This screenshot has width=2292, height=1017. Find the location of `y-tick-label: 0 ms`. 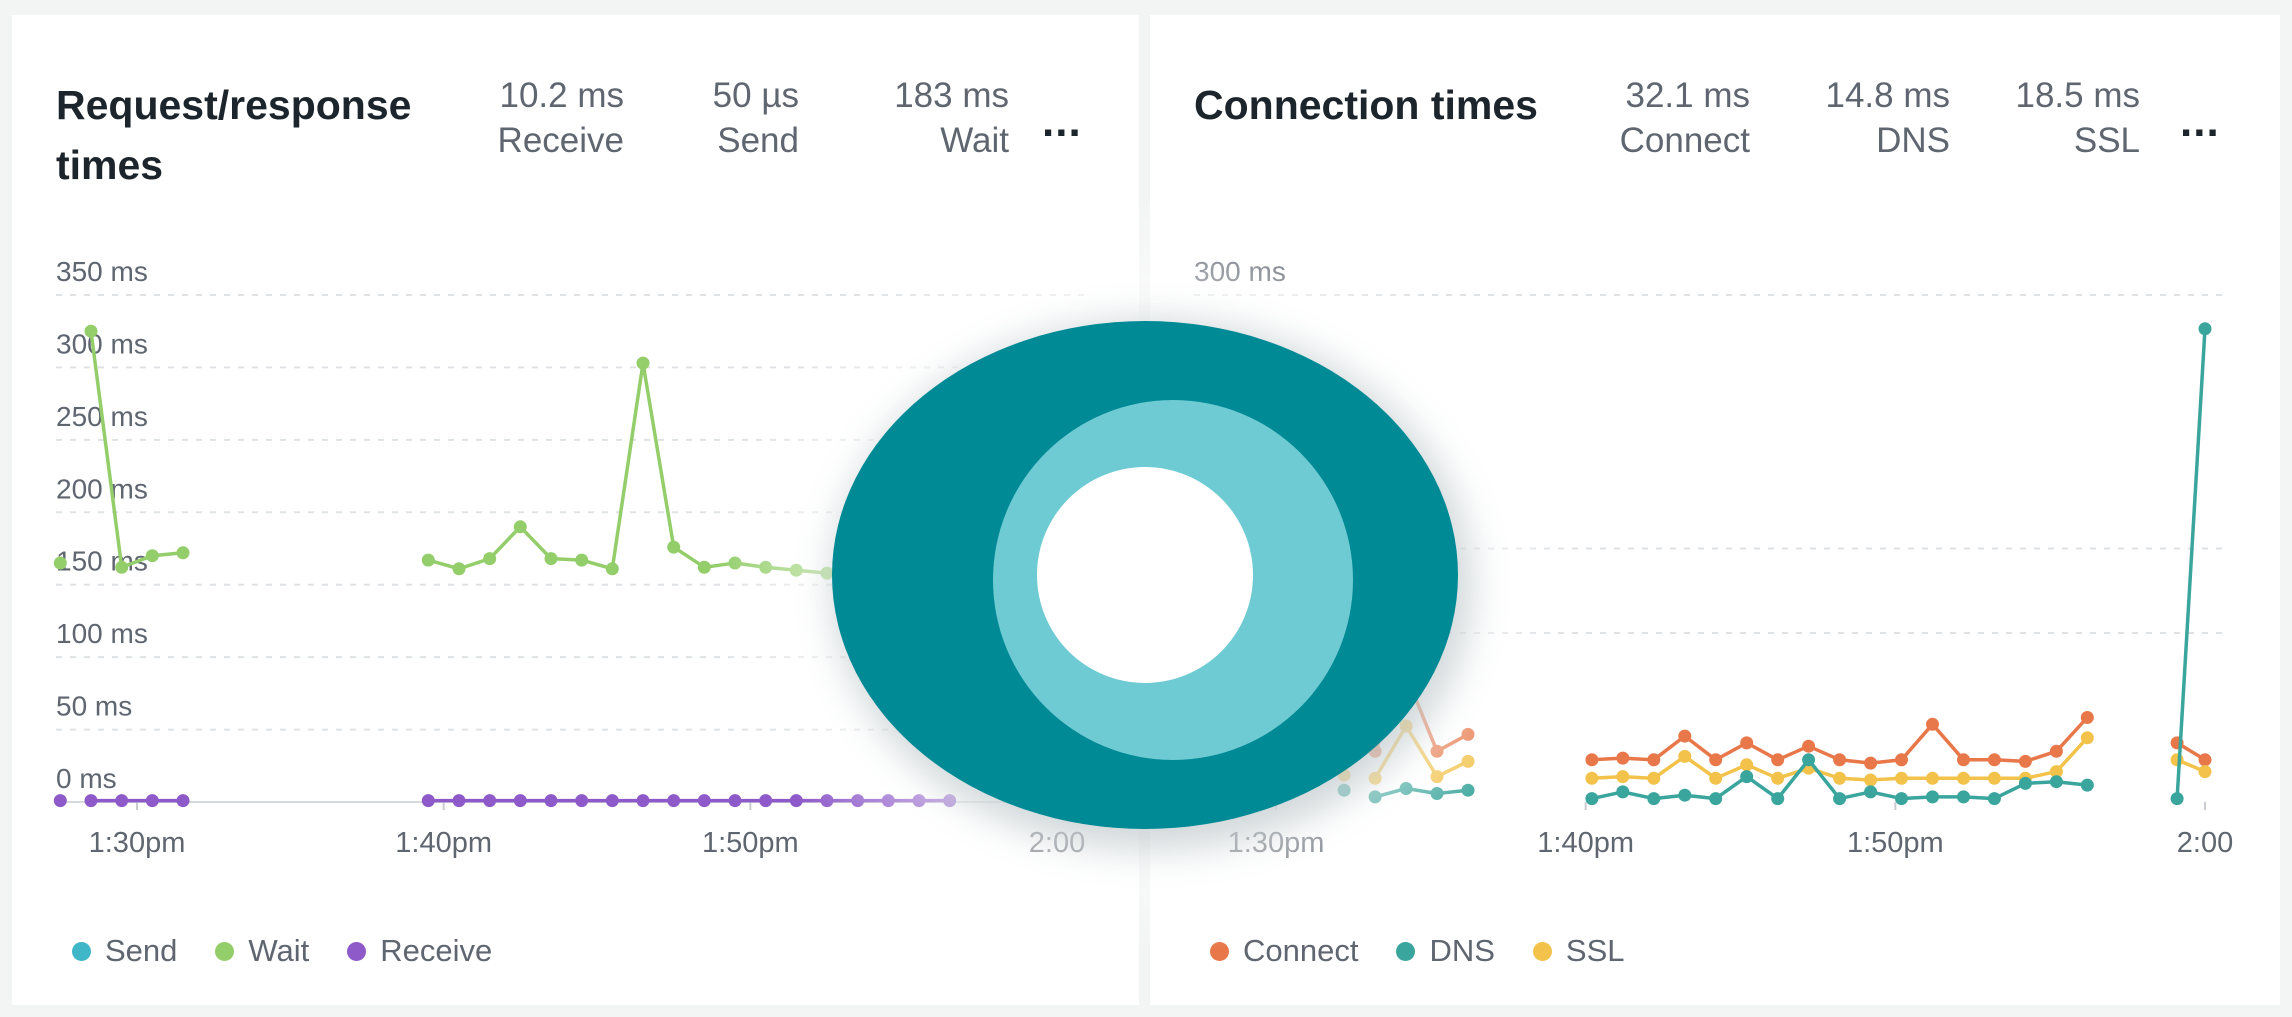

y-tick-label: 0 ms is located at coordinates (86, 778).